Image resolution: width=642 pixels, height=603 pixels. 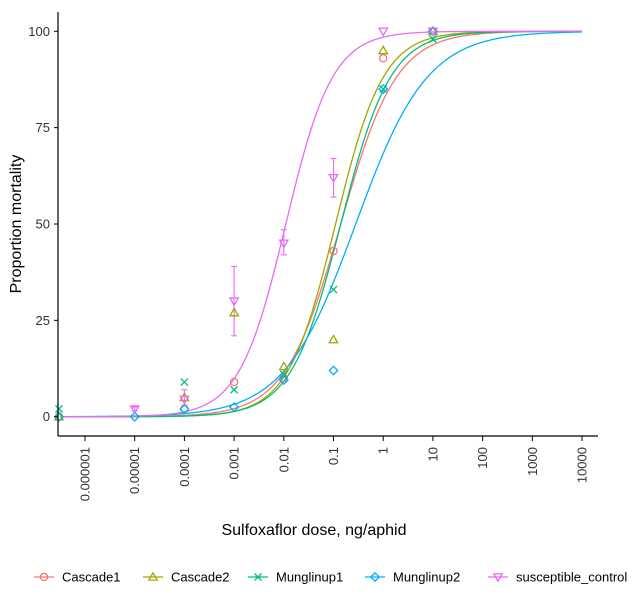 I want to click on legend-label: Munglinup2, so click(x=426, y=577).